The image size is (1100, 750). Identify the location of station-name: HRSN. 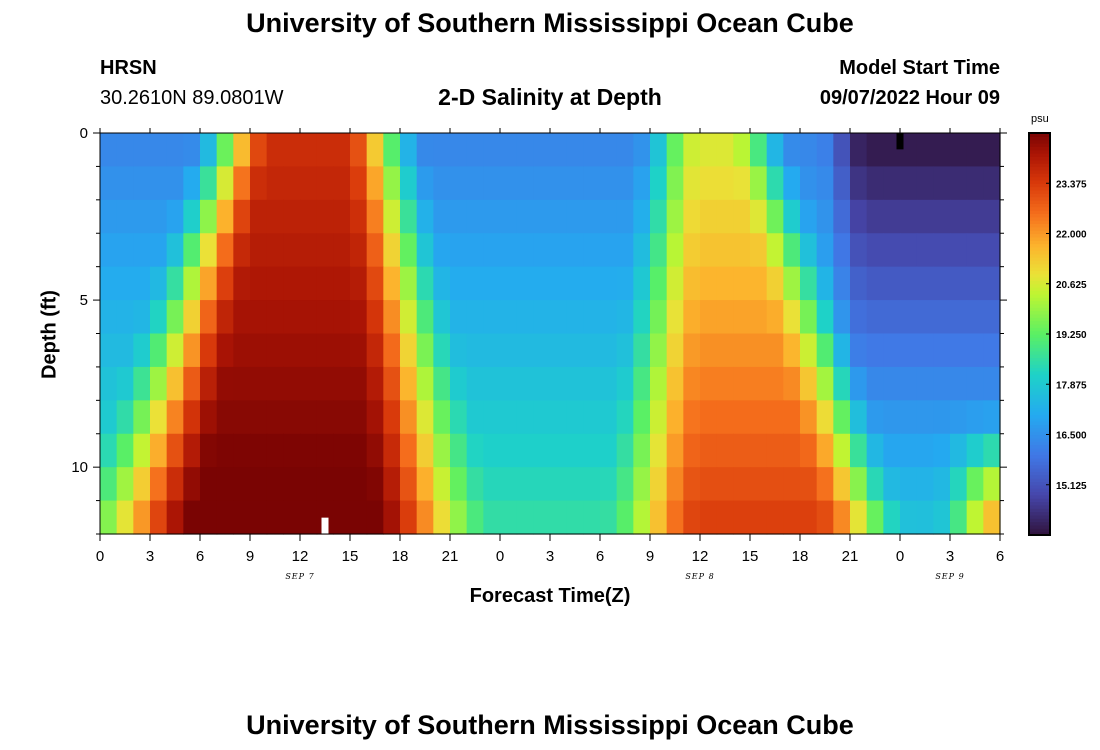
(128, 68).